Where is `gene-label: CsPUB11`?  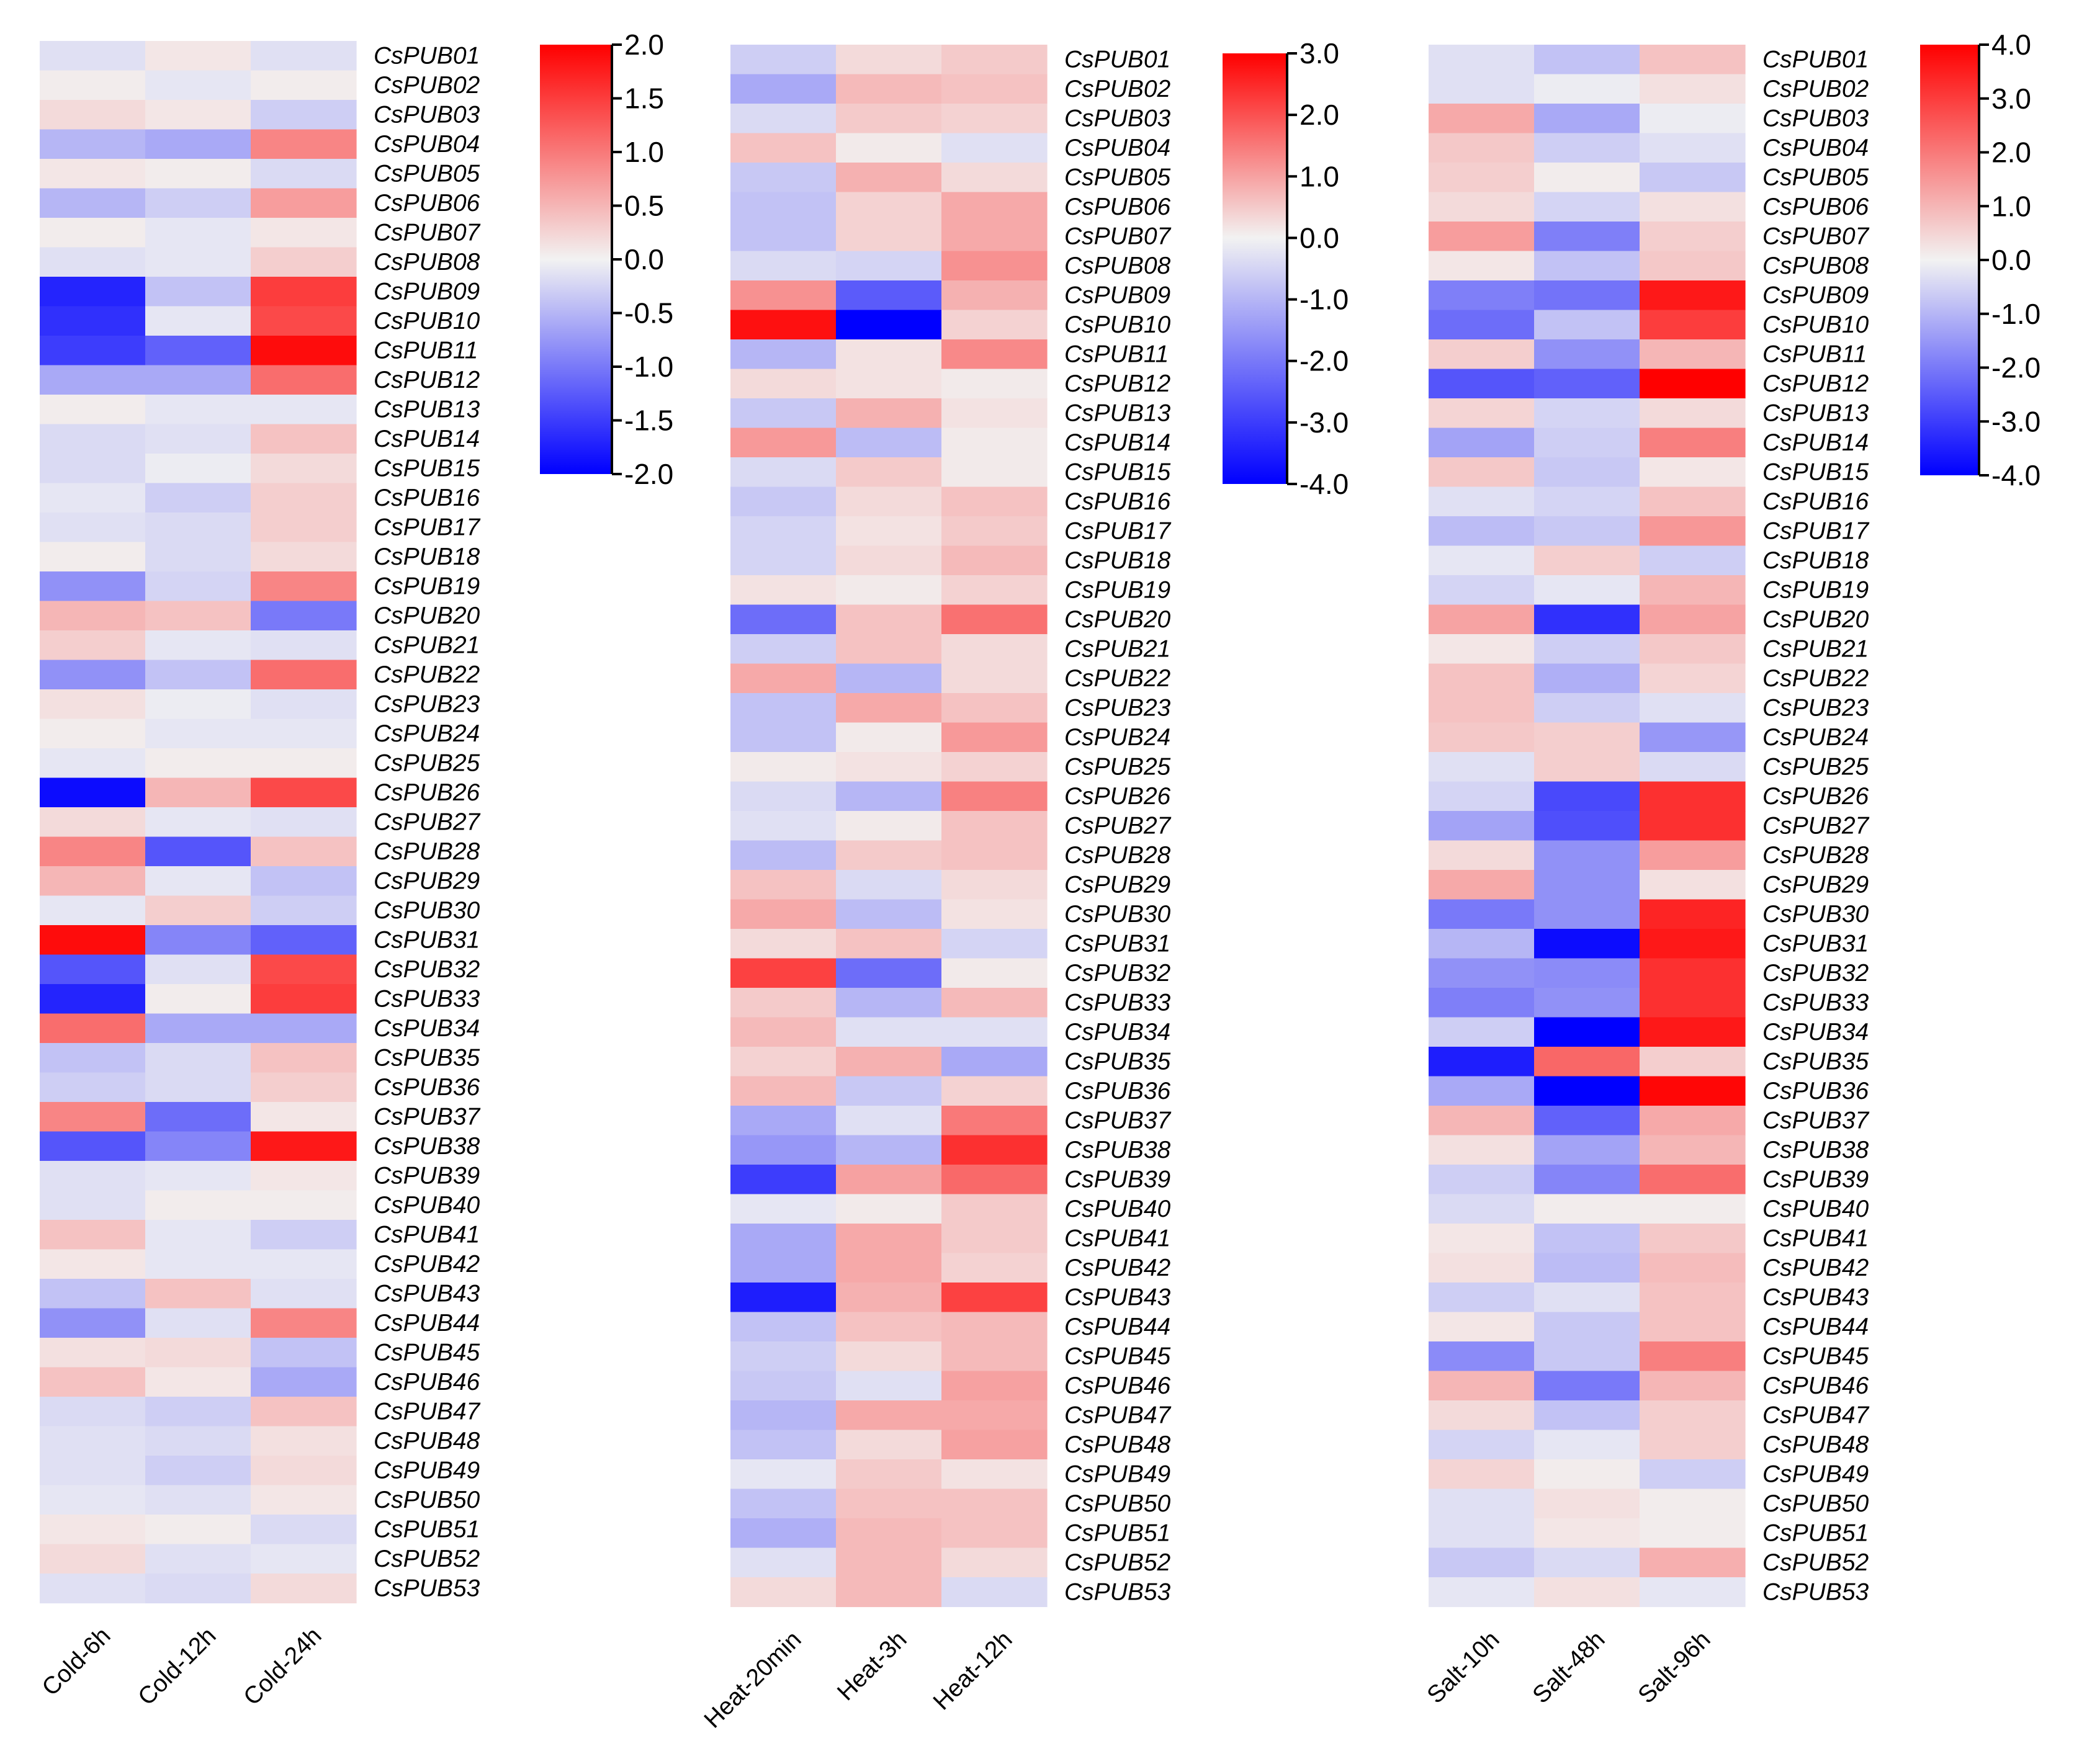
gene-label: CsPUB11 is located at coordinates (1814, 354).